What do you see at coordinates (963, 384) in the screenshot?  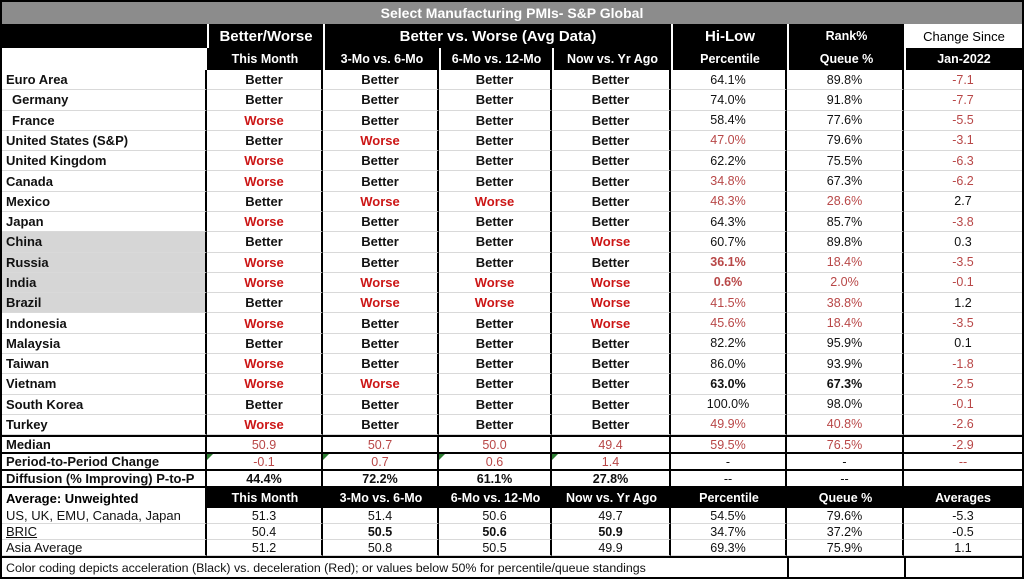 I see `value-cell: -2.5` at bounding box center [963, 384].